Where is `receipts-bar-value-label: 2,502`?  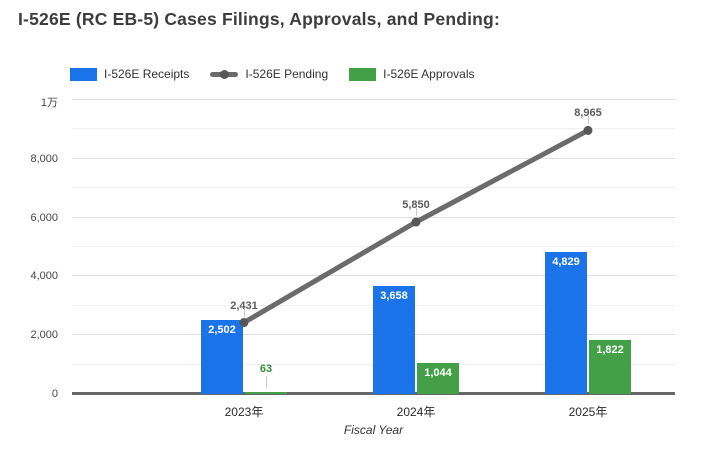 receipts-bar-value-label: 2,502 is located at coordinates (222, 330).